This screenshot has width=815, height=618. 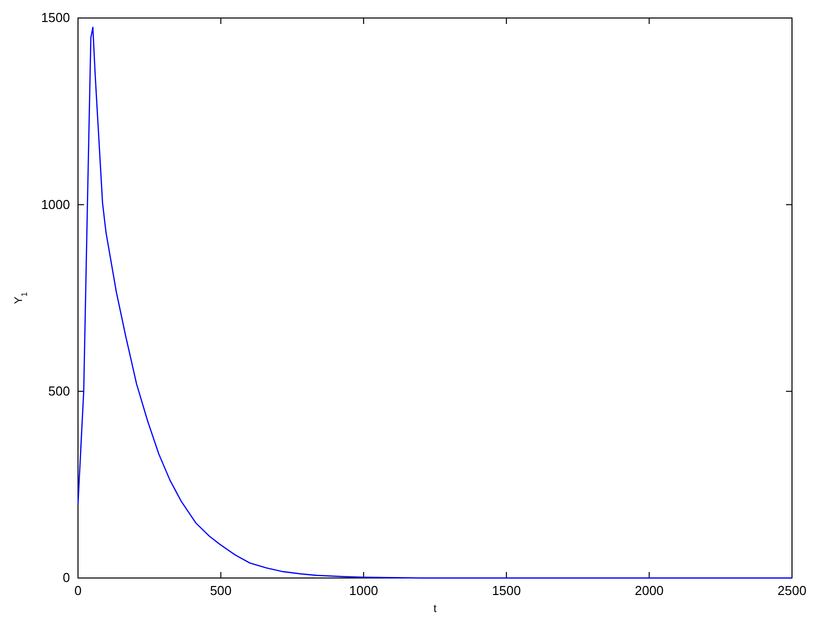 What do you see at coordinates (363, 590) in the screenshot?
I see `x-tick-label: 1000` at bounding box center [363, 590].